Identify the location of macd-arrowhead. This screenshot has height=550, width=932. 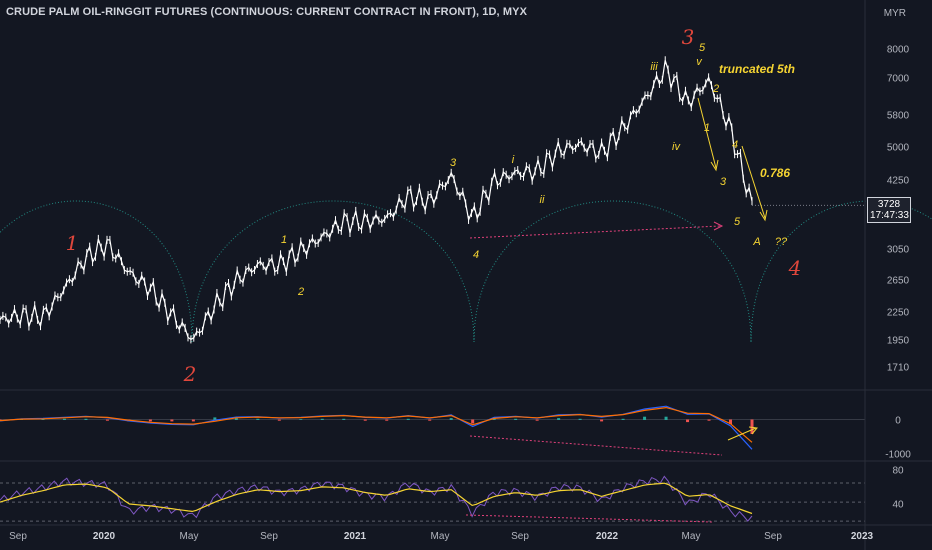
(753, 430).